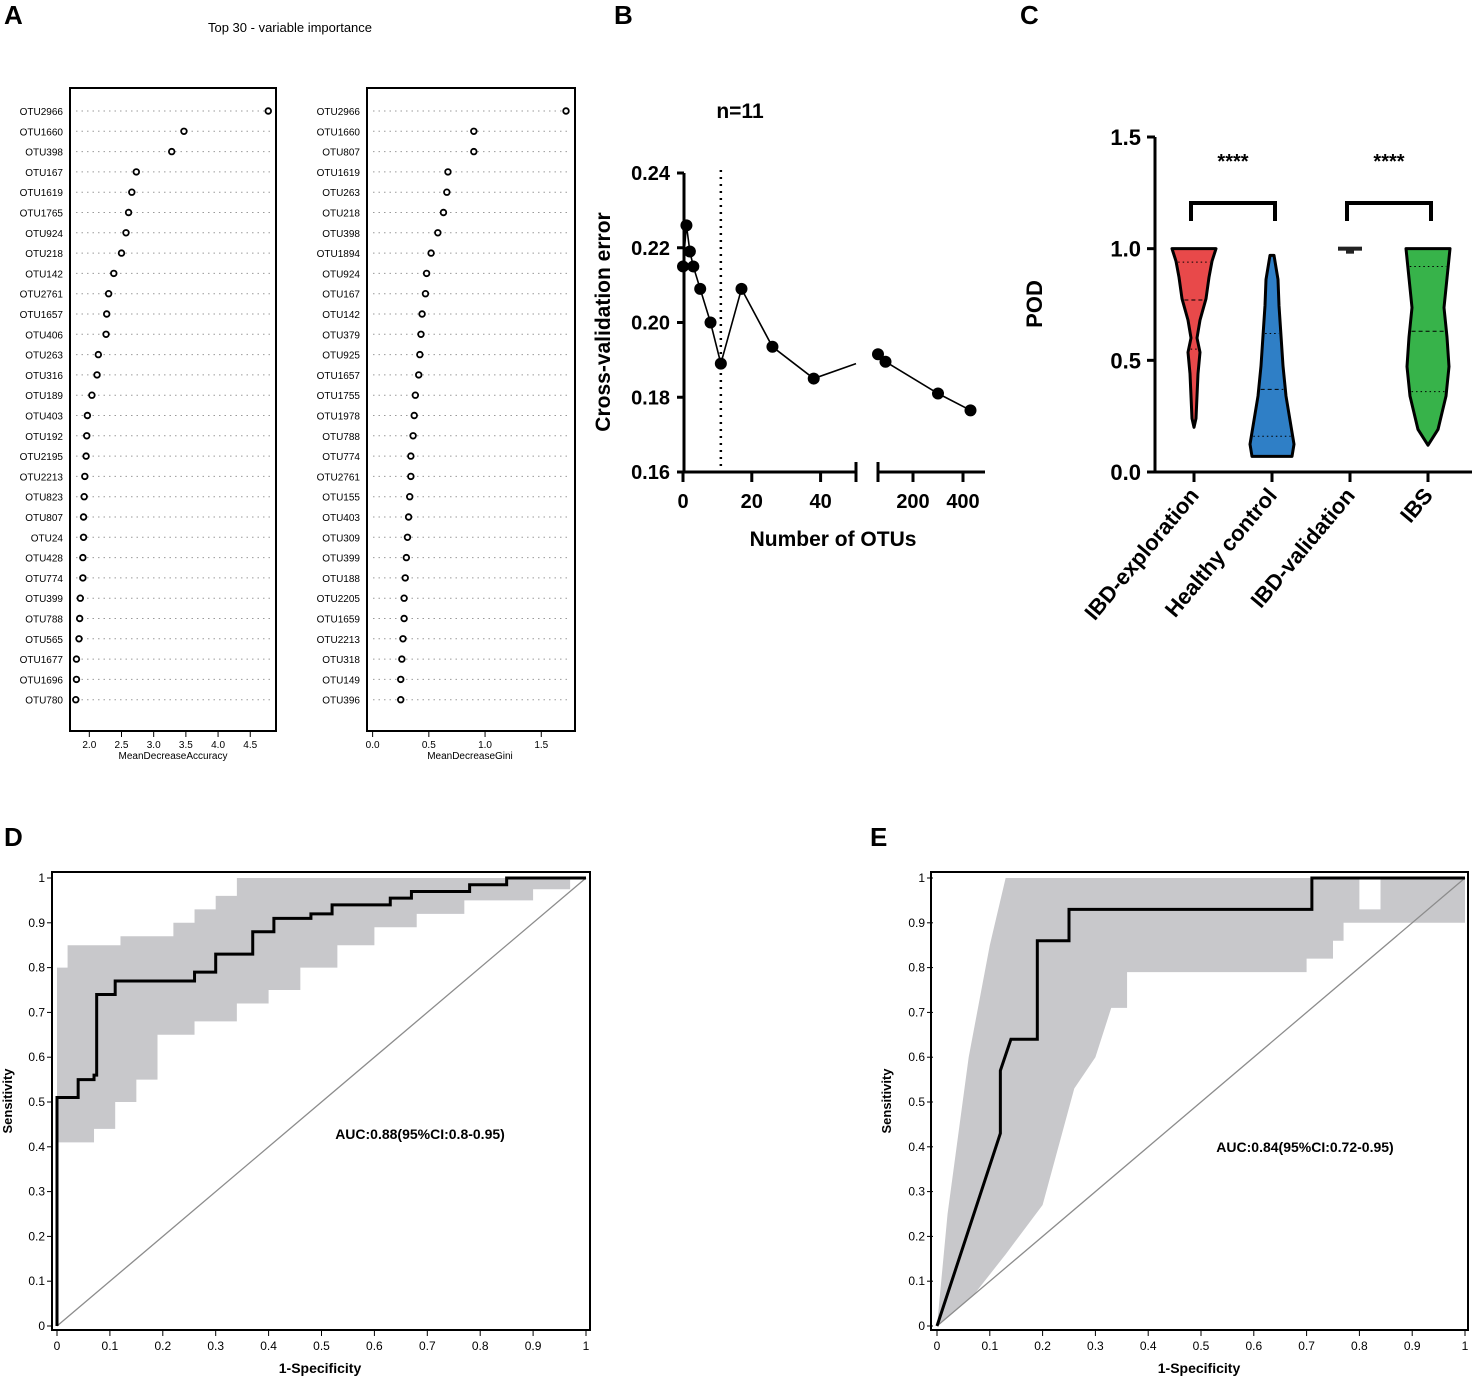  I want to click on roc-d-xtick-label: 0.1, so click(110, 1346).